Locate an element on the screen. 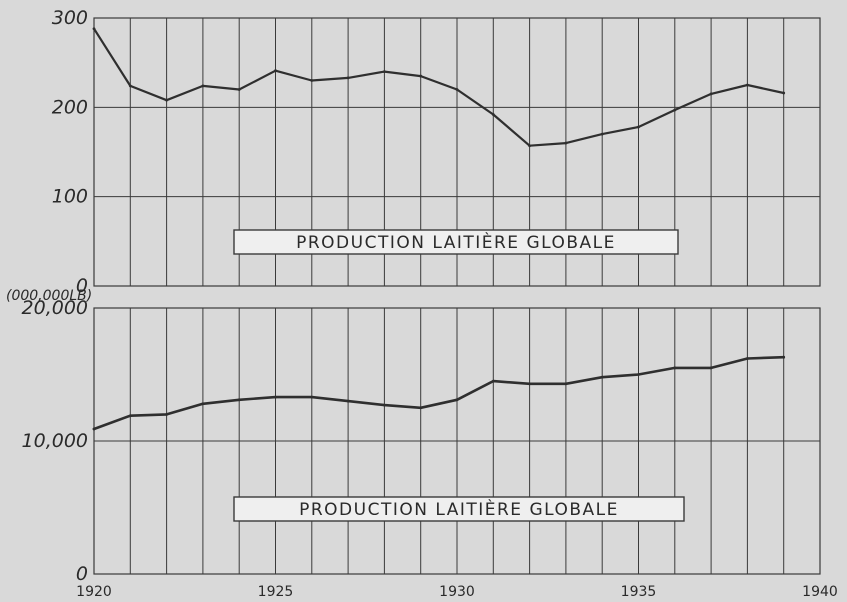 This screenshot has height=602, width=847. y-tick-label: 20,000 is located at coordinates (55, 308).